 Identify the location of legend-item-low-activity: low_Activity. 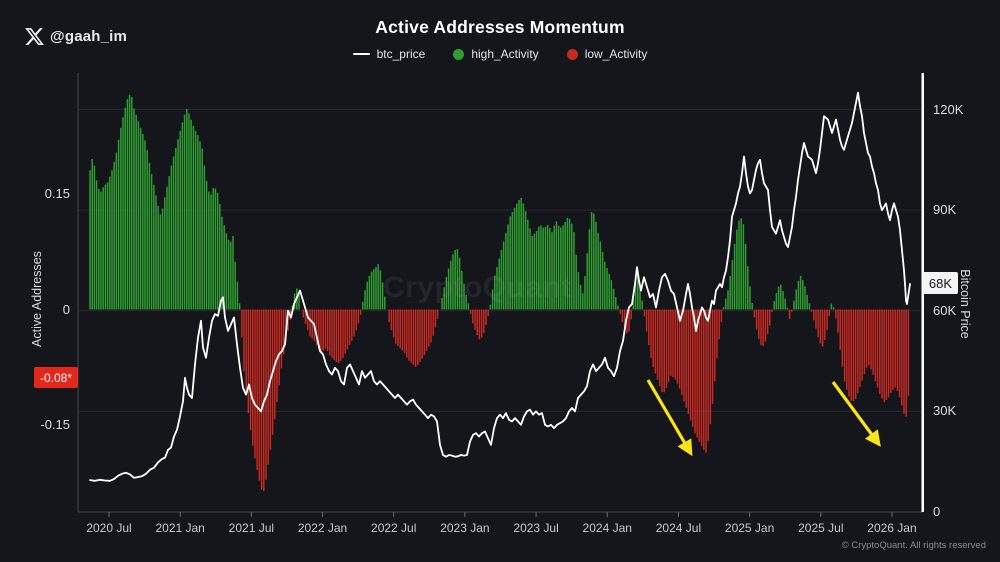
(607, 54).